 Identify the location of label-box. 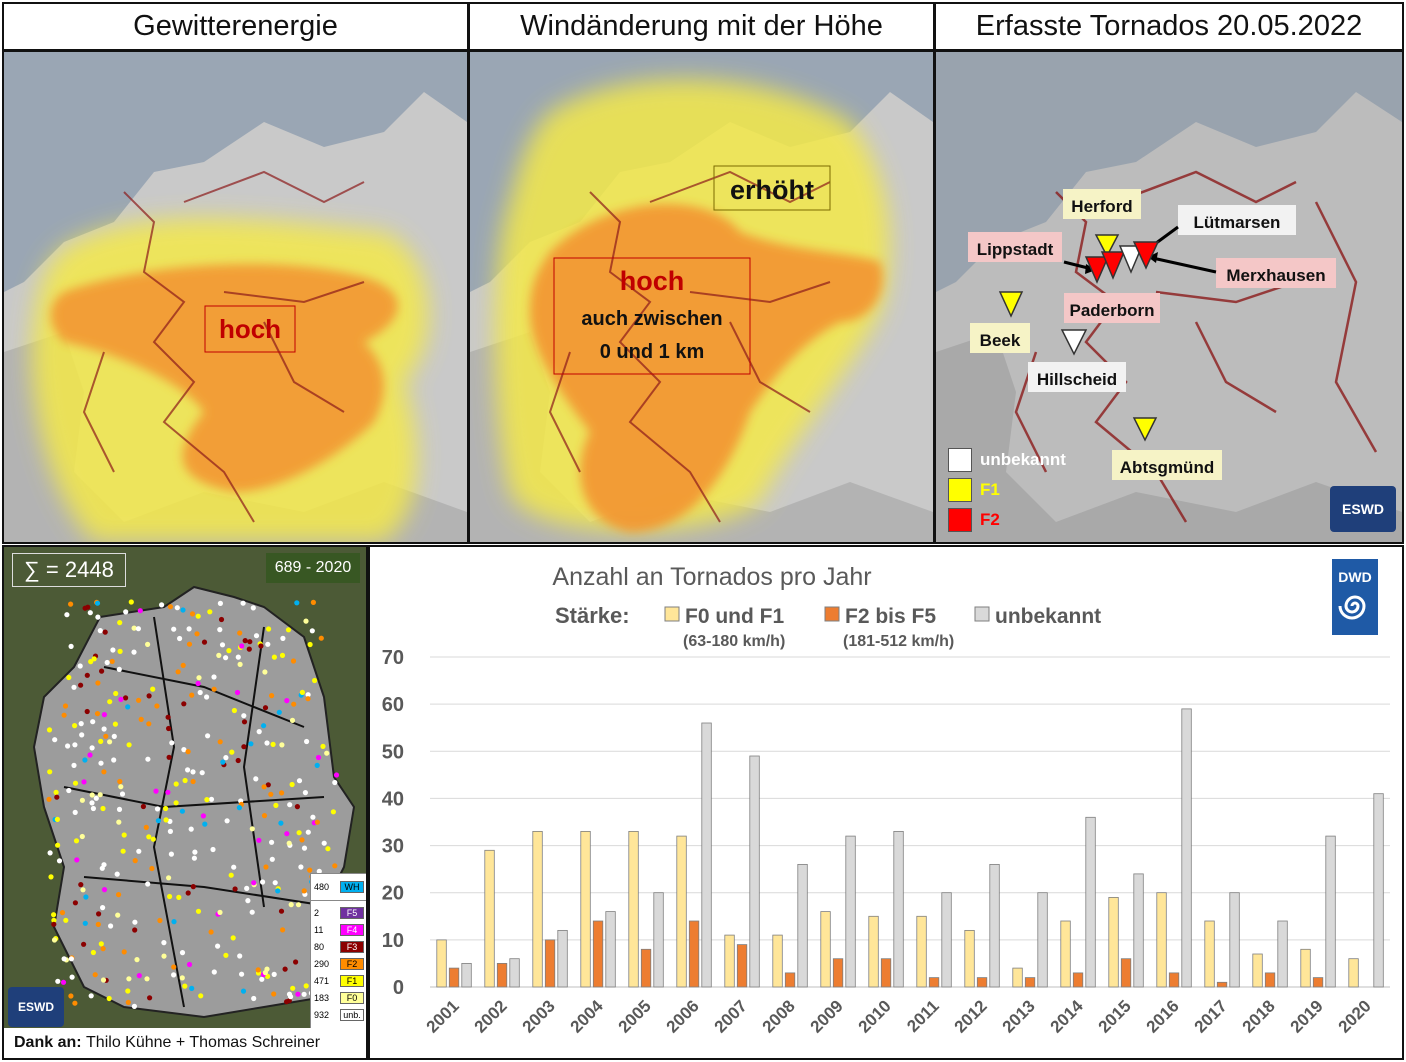
(250, 329).